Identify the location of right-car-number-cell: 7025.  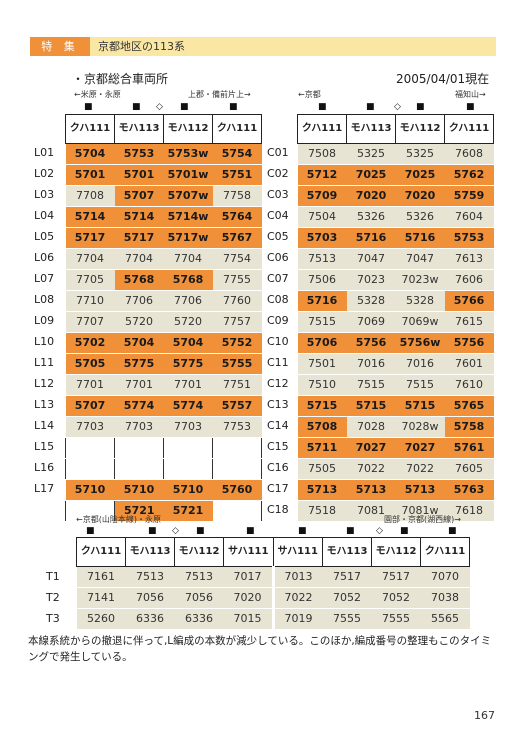
(420, 175).